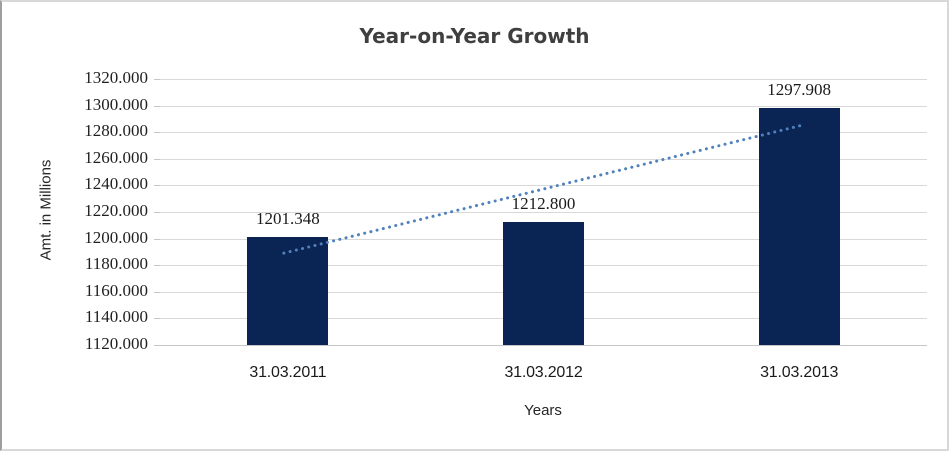 The height and width of the screenshot is (451, 949). I want to click on bar-value-label: 1212.800, so click(543, 203).